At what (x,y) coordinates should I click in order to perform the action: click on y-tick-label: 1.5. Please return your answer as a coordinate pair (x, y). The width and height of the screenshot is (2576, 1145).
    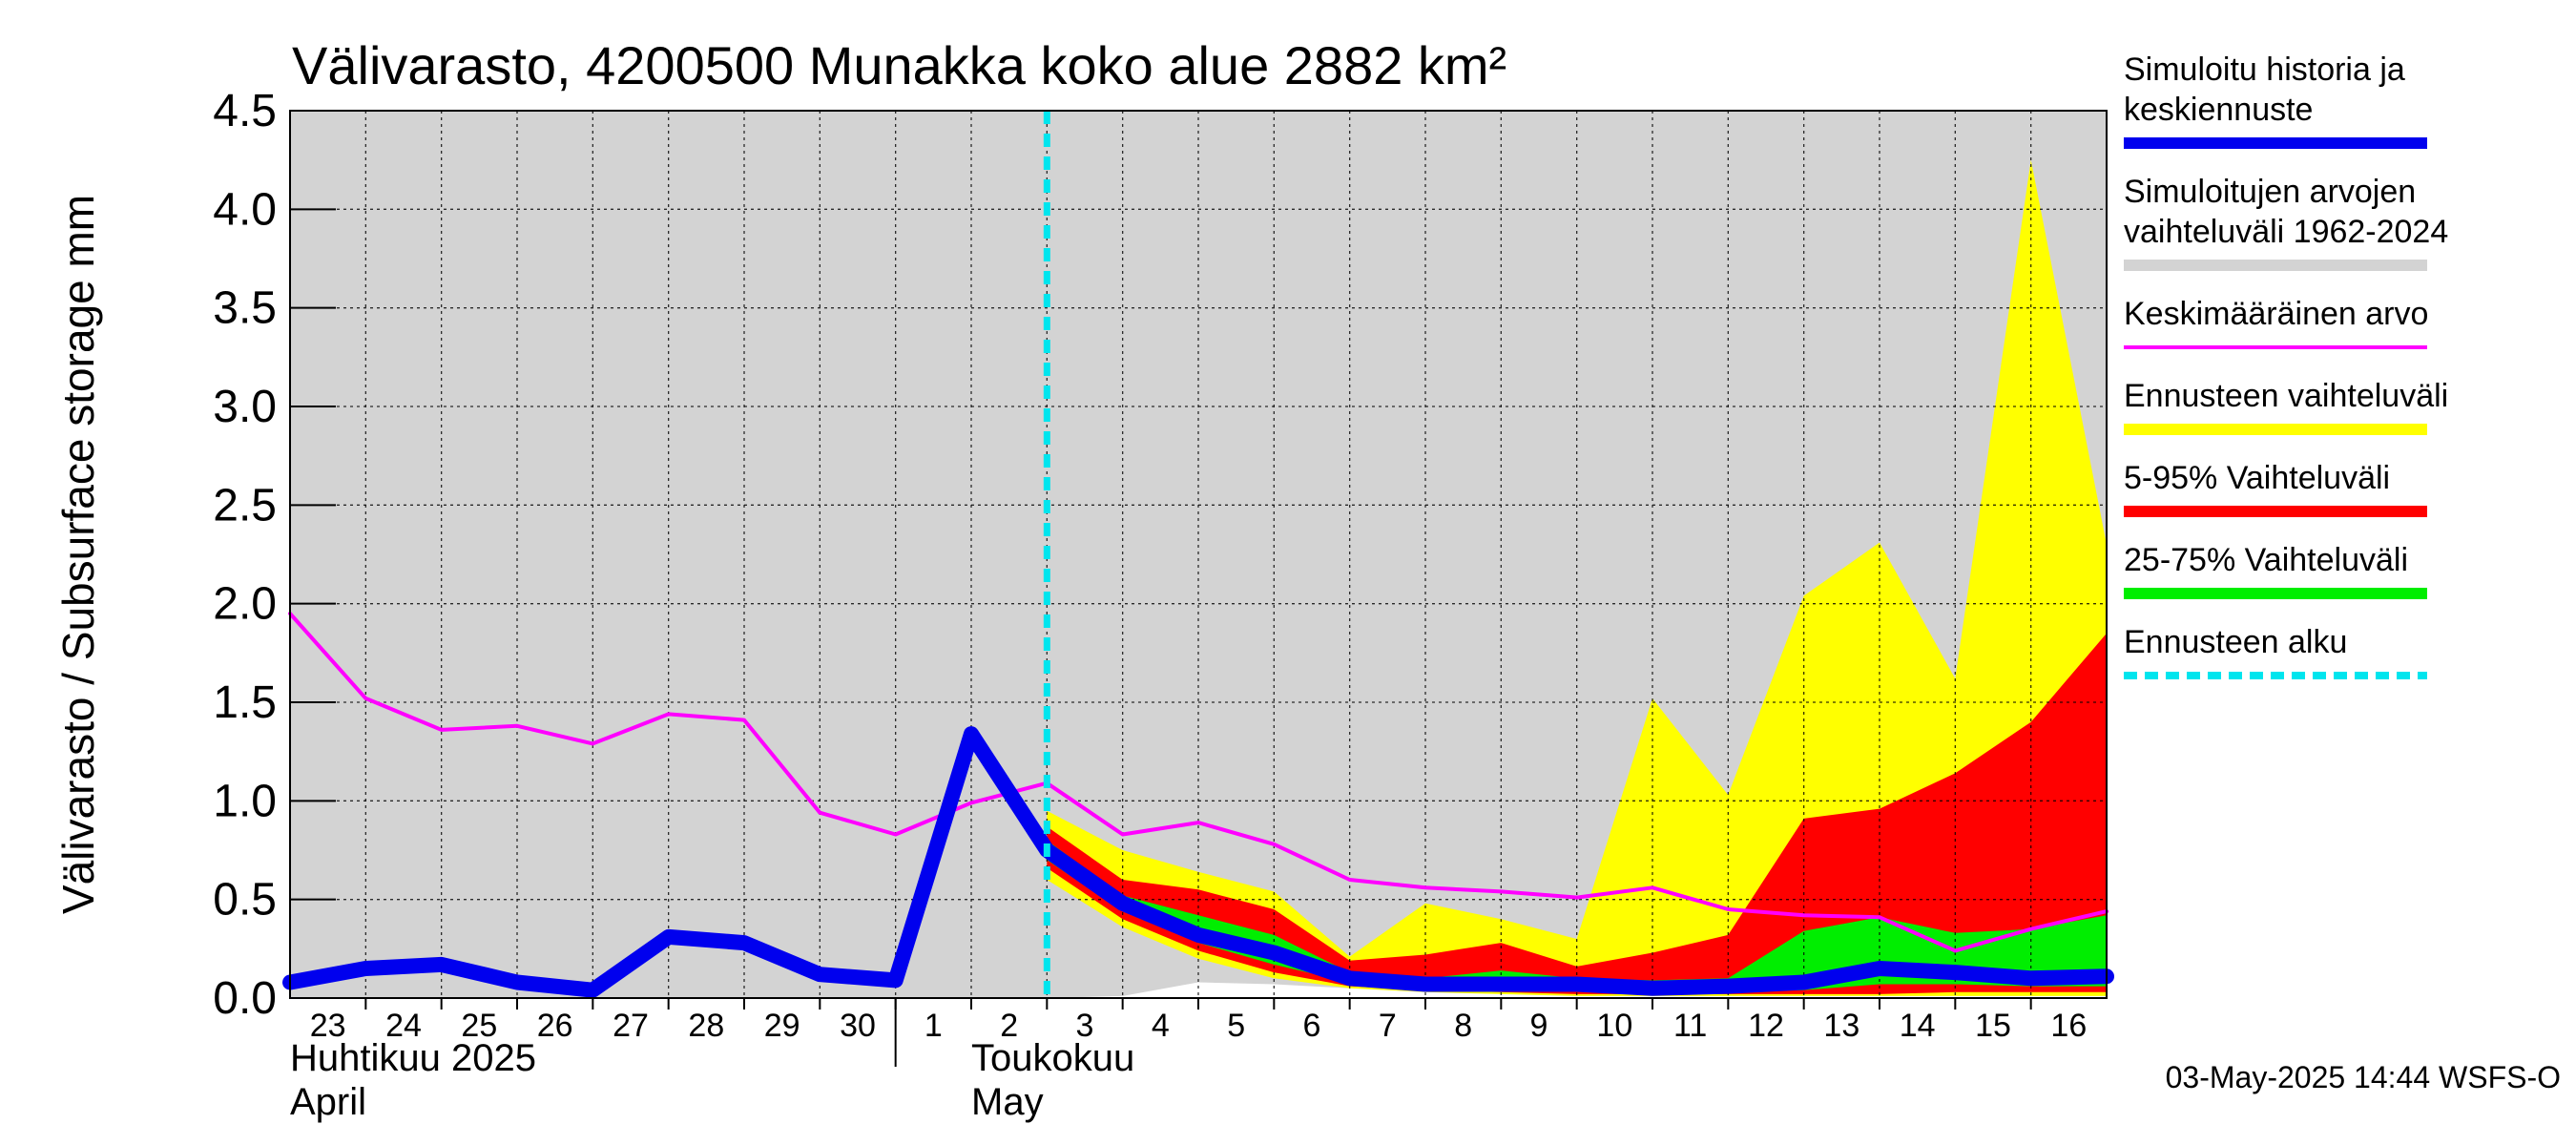
    Looking at the image, I should click on (245, 702).